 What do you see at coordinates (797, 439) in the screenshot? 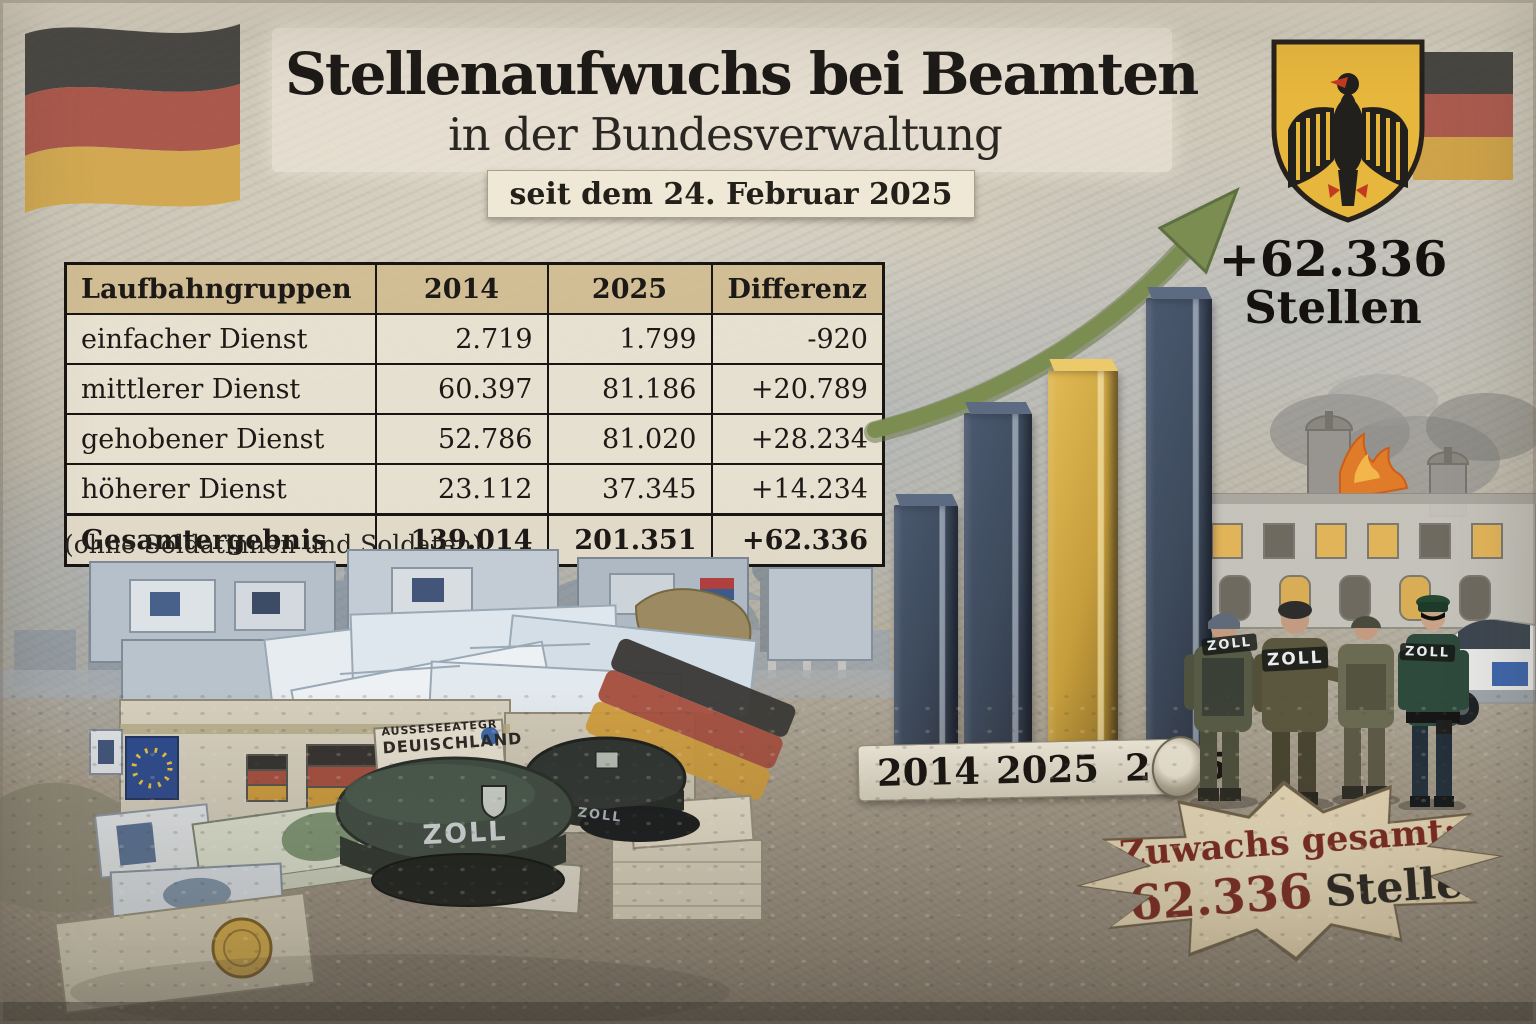
I see `value-diff: +28.234` at bounding box center [797, 439].